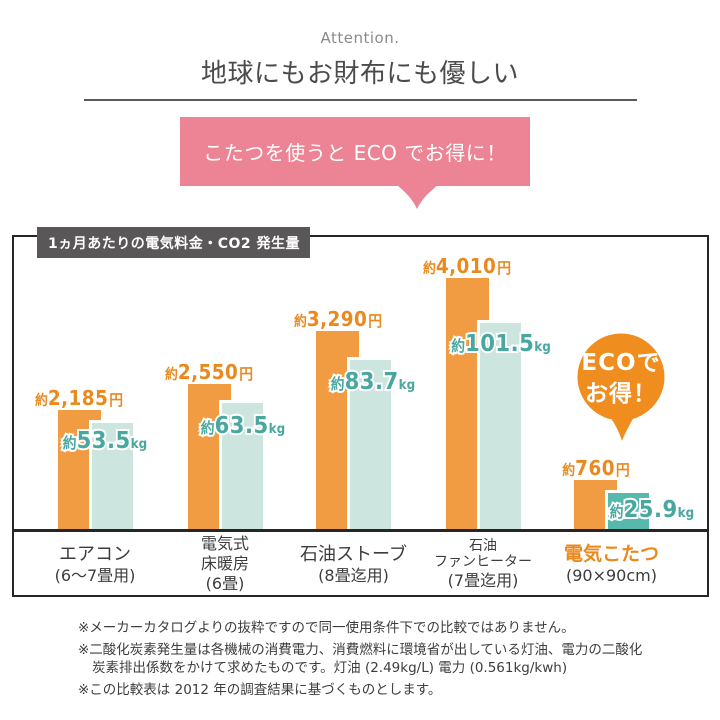 The height and width of the screenshot is (720, 720). I want to click on co2-value-label: 約63.5kg 約63.5kg, so click(243, 426).